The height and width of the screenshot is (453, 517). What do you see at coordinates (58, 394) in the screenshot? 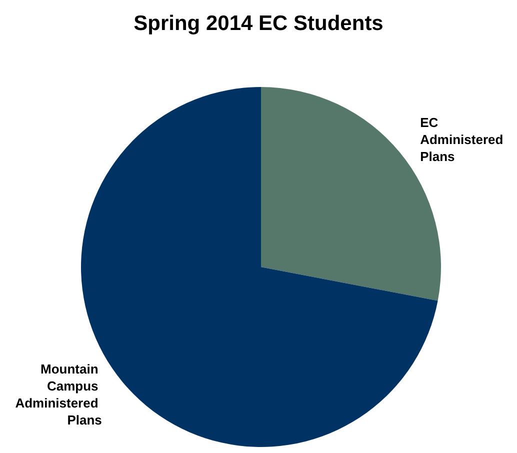
I see `slice-label: Mountain Campus Administered Plans` at bounding box center [58, 394].